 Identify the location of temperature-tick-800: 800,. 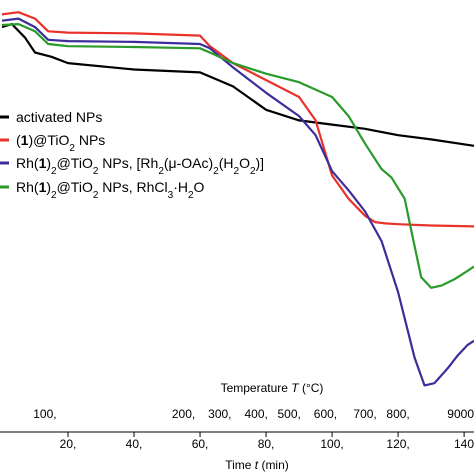
(397, 414).